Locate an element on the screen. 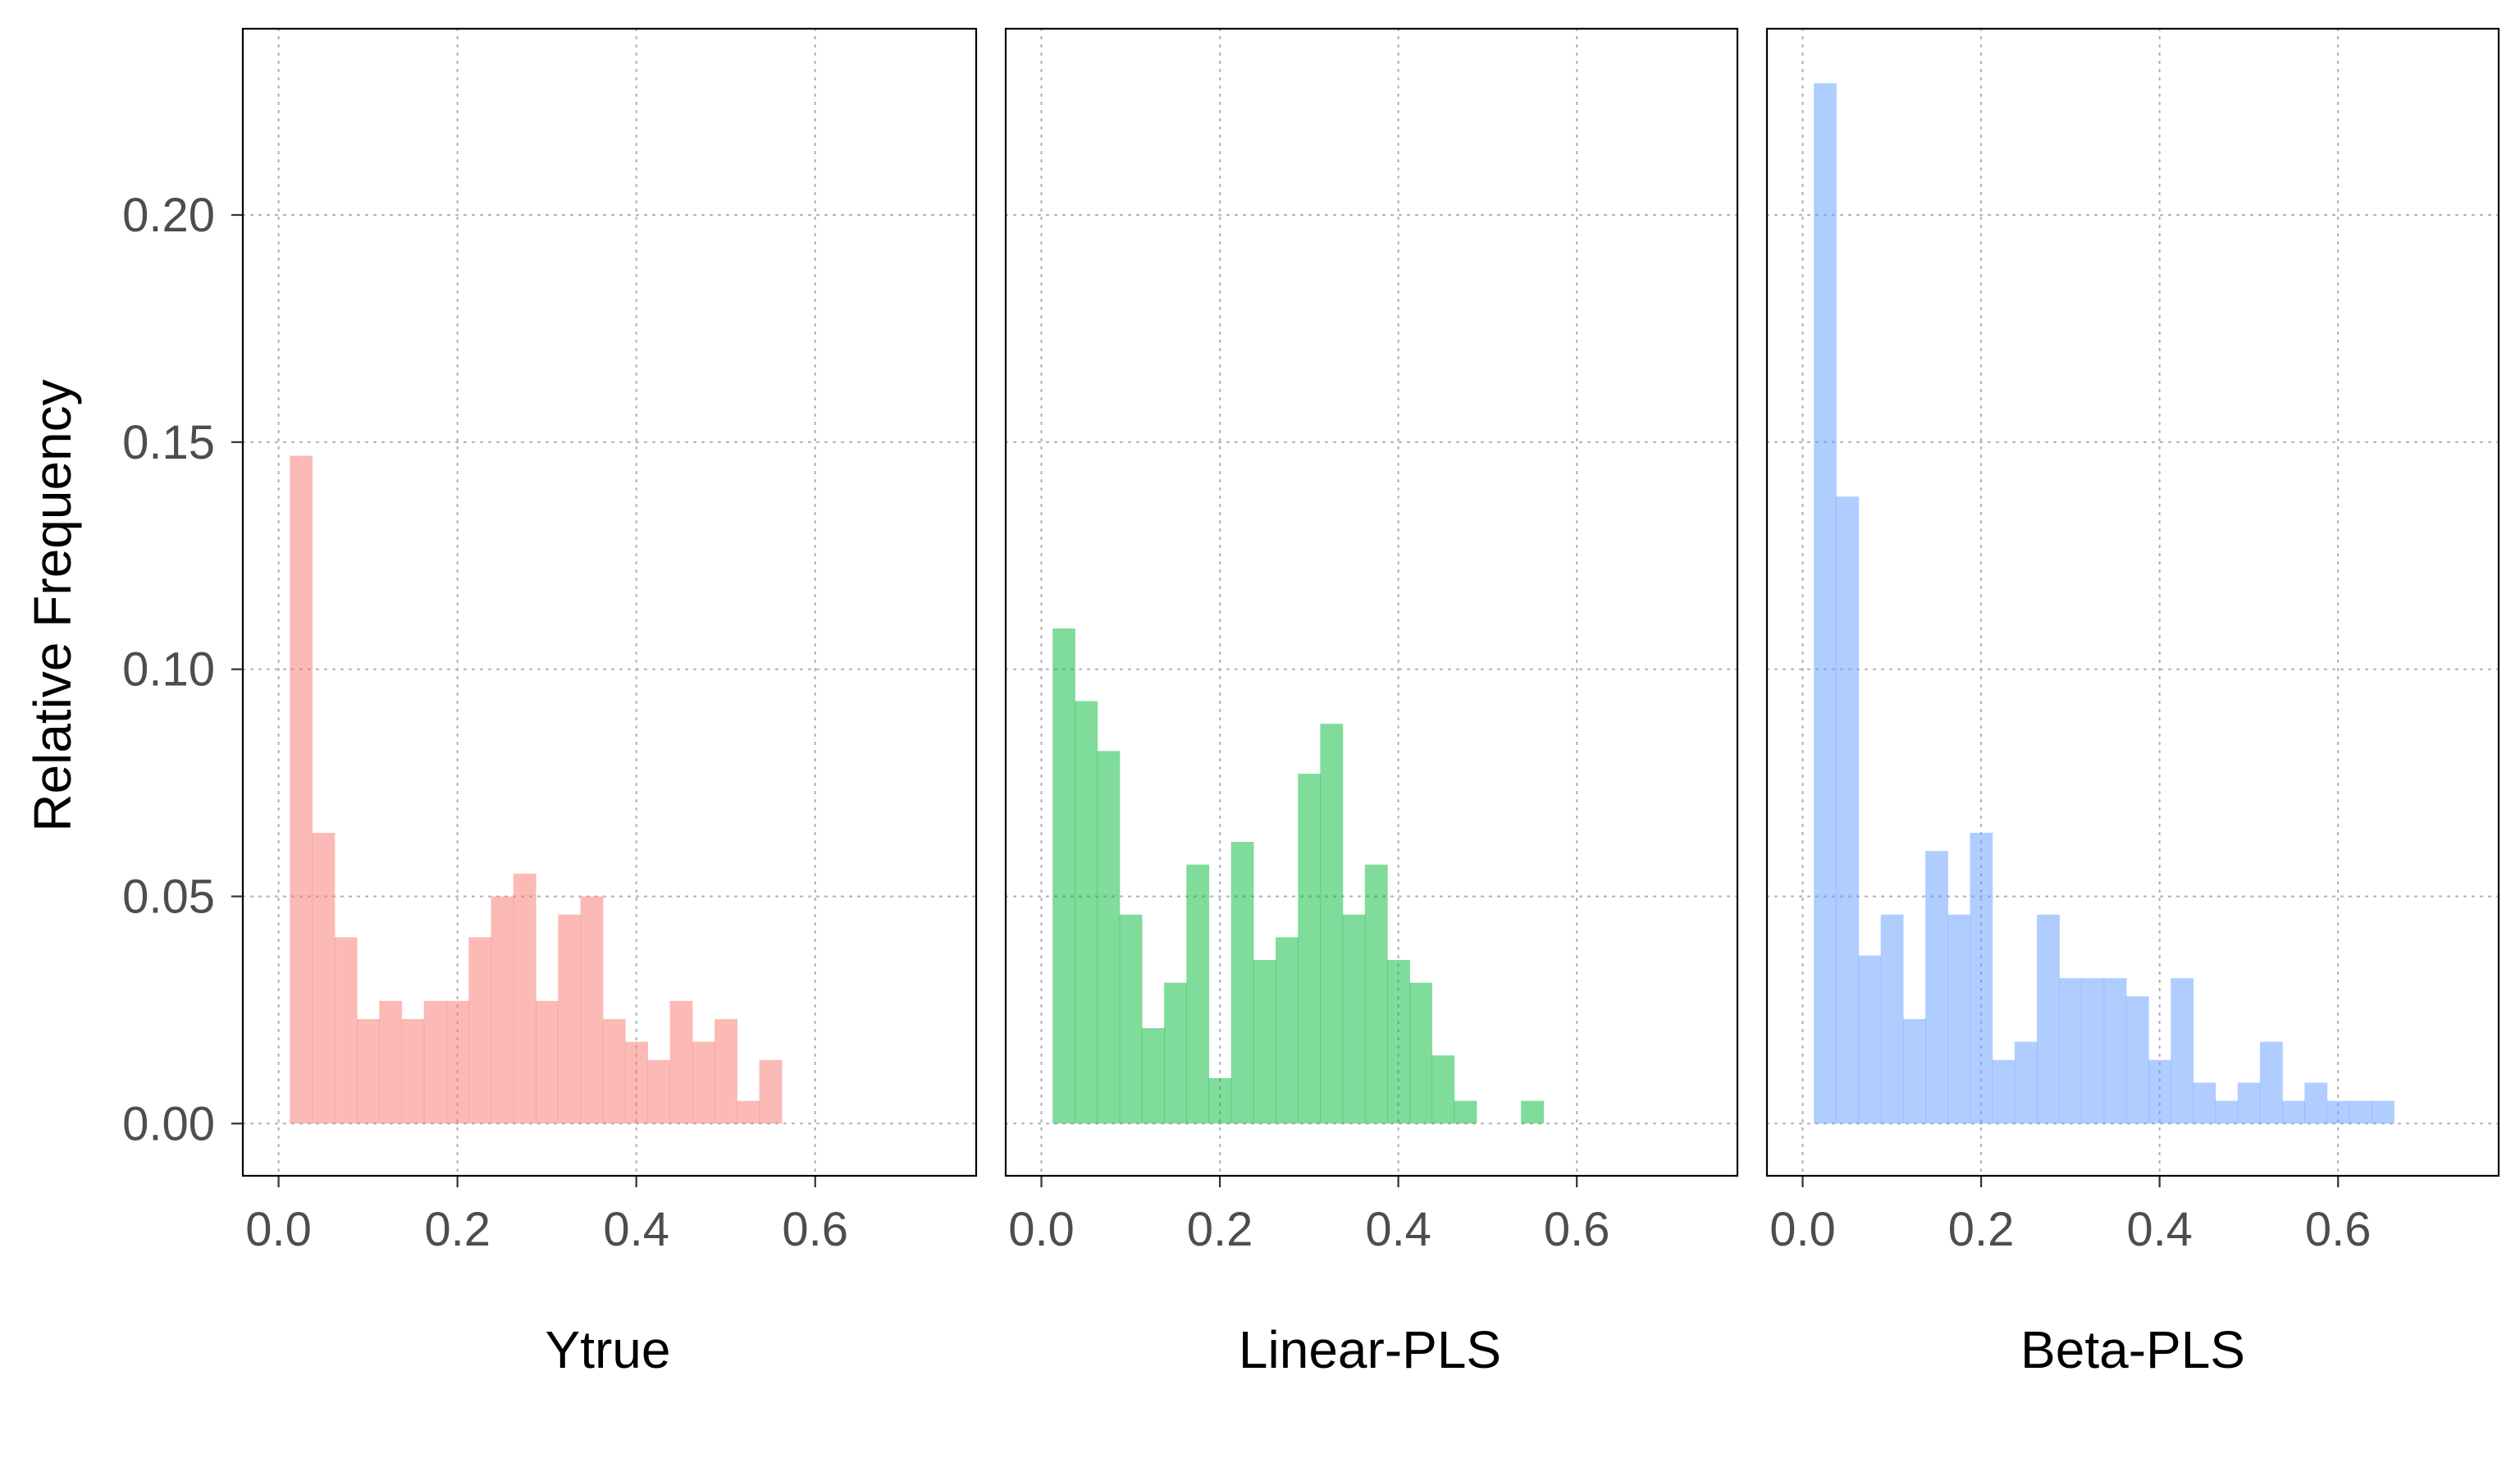  x-axis-title-ytrue: Ytrue is located at coordinates (609, 1349).